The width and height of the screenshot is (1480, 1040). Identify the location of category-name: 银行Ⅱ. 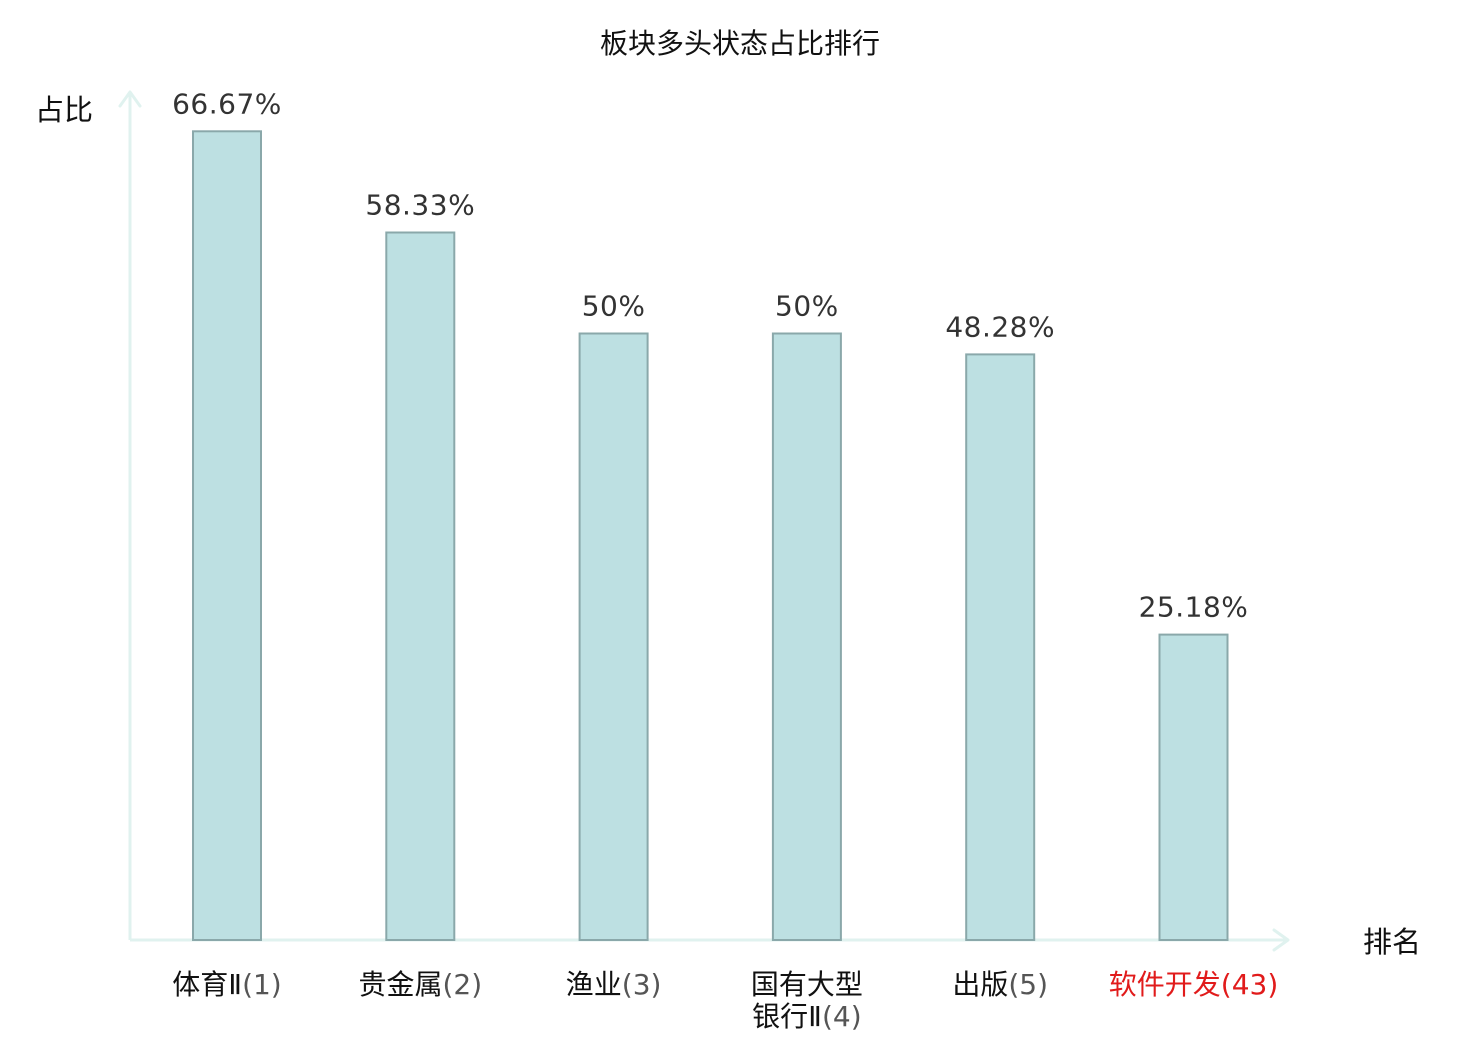
(787, 1016).